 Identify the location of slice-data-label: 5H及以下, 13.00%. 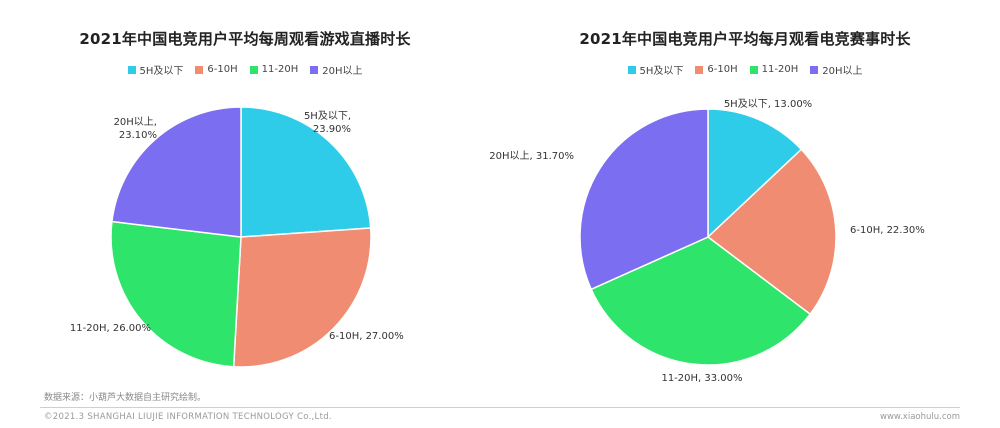
(768, 104).